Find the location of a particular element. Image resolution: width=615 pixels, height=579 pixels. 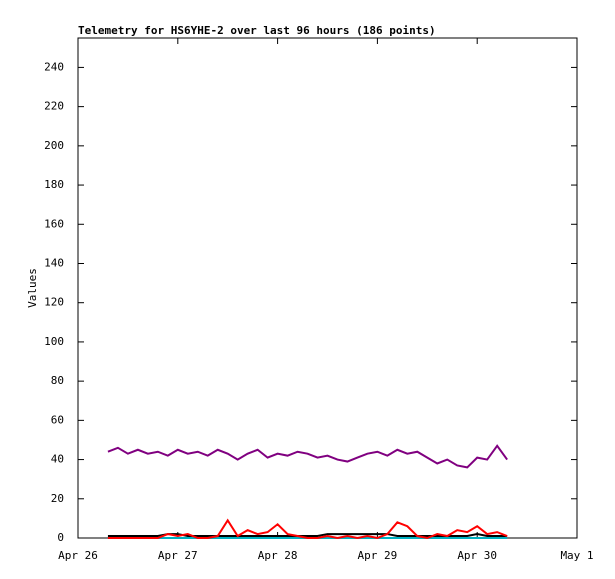

y-tick-label: 60 is located at coordinates (57, 419).